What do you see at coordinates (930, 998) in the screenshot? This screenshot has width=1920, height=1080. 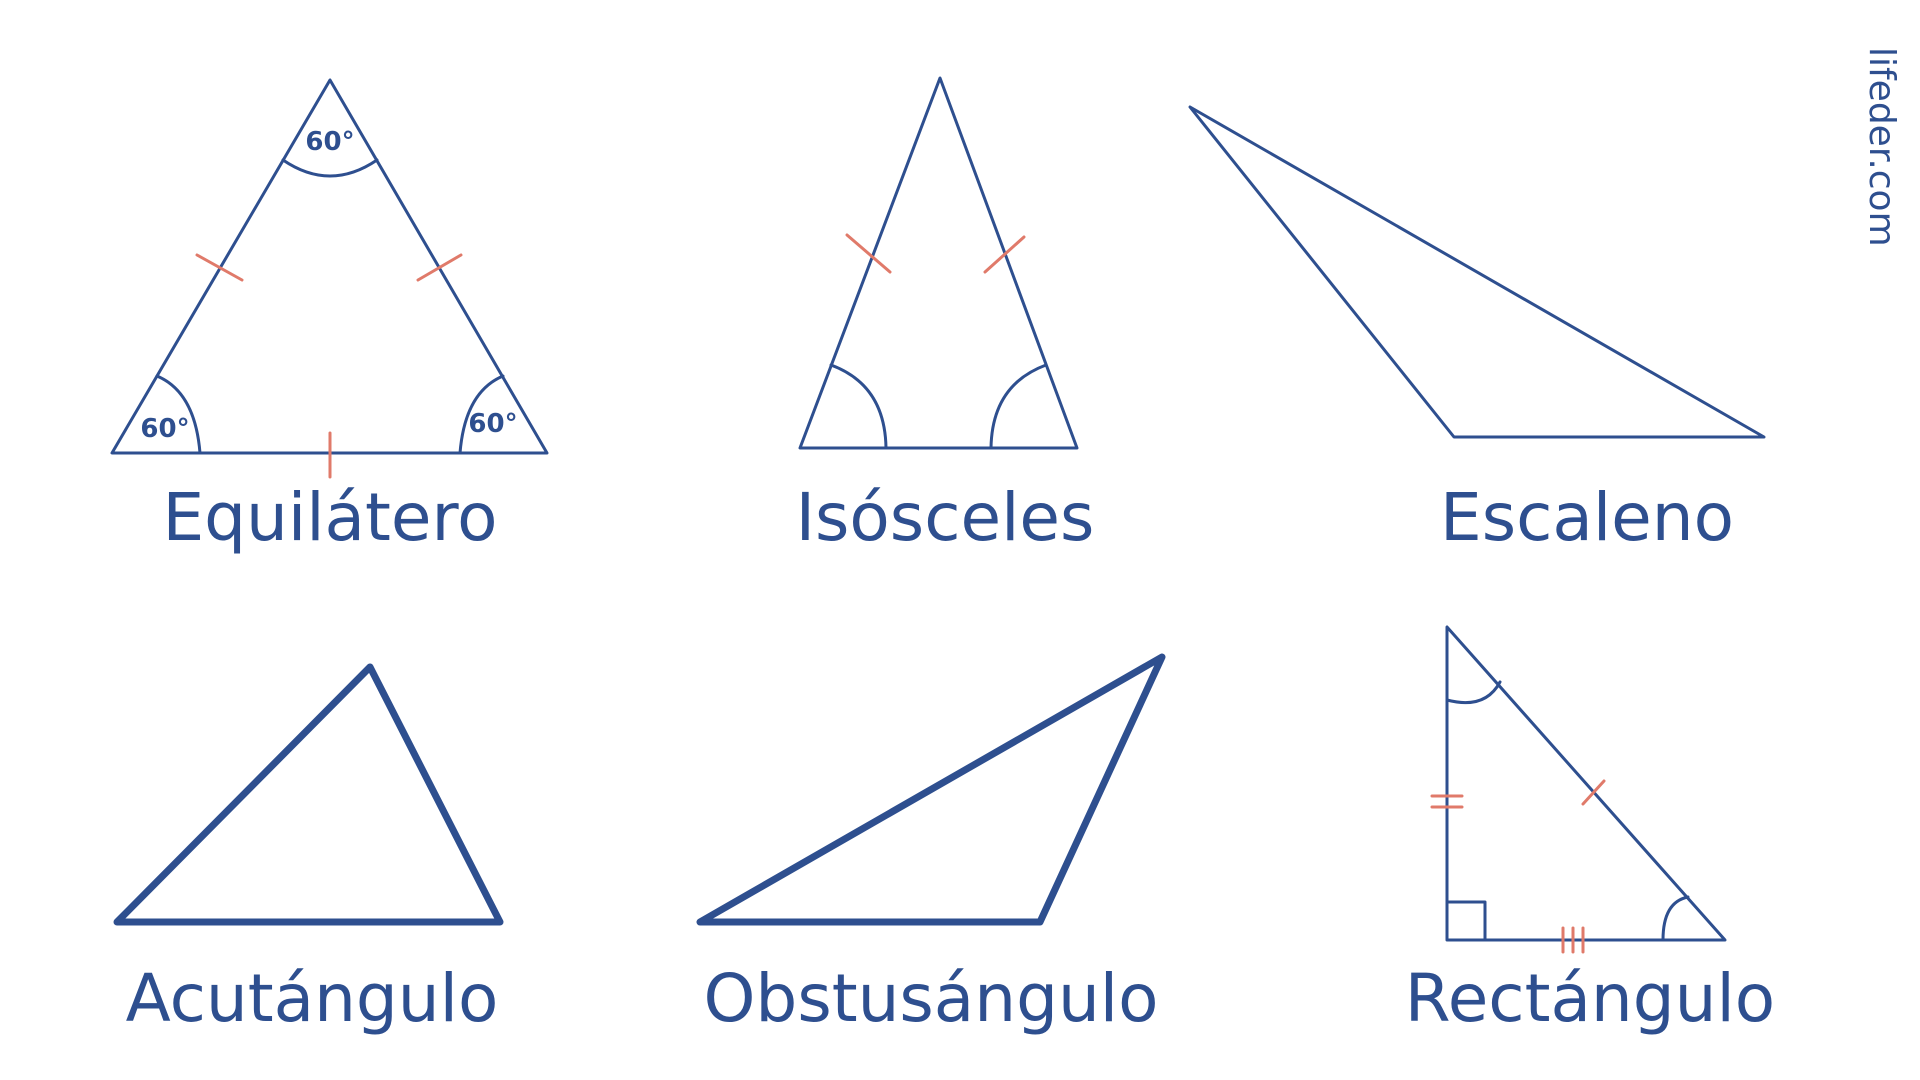 I see `obtuse-label: Obstusángulo` at bounding box center [930, 998].